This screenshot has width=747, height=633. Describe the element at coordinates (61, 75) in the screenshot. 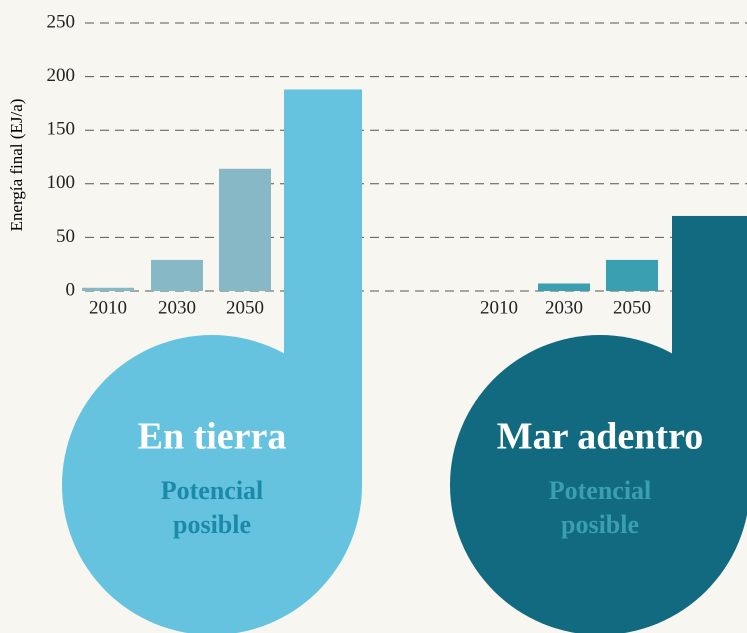

I see `y-tick-label: 200` at that location.